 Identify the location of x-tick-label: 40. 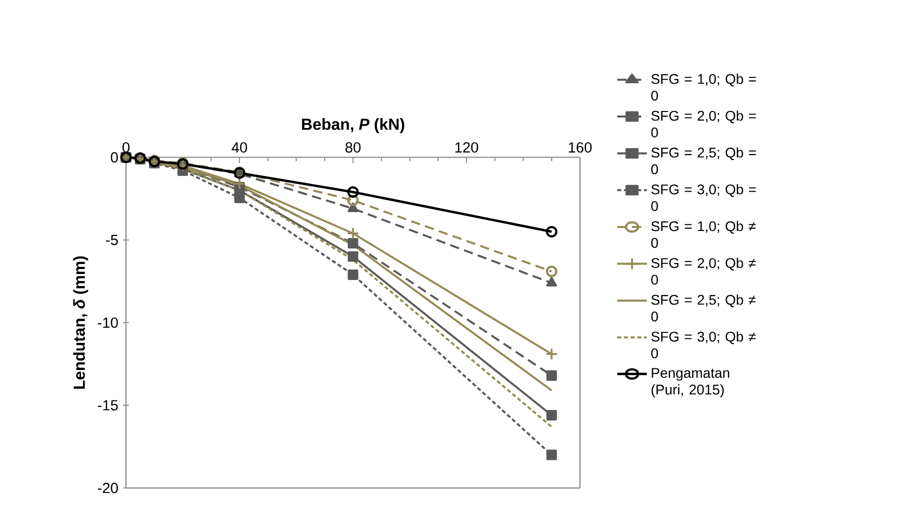
(240, 147).